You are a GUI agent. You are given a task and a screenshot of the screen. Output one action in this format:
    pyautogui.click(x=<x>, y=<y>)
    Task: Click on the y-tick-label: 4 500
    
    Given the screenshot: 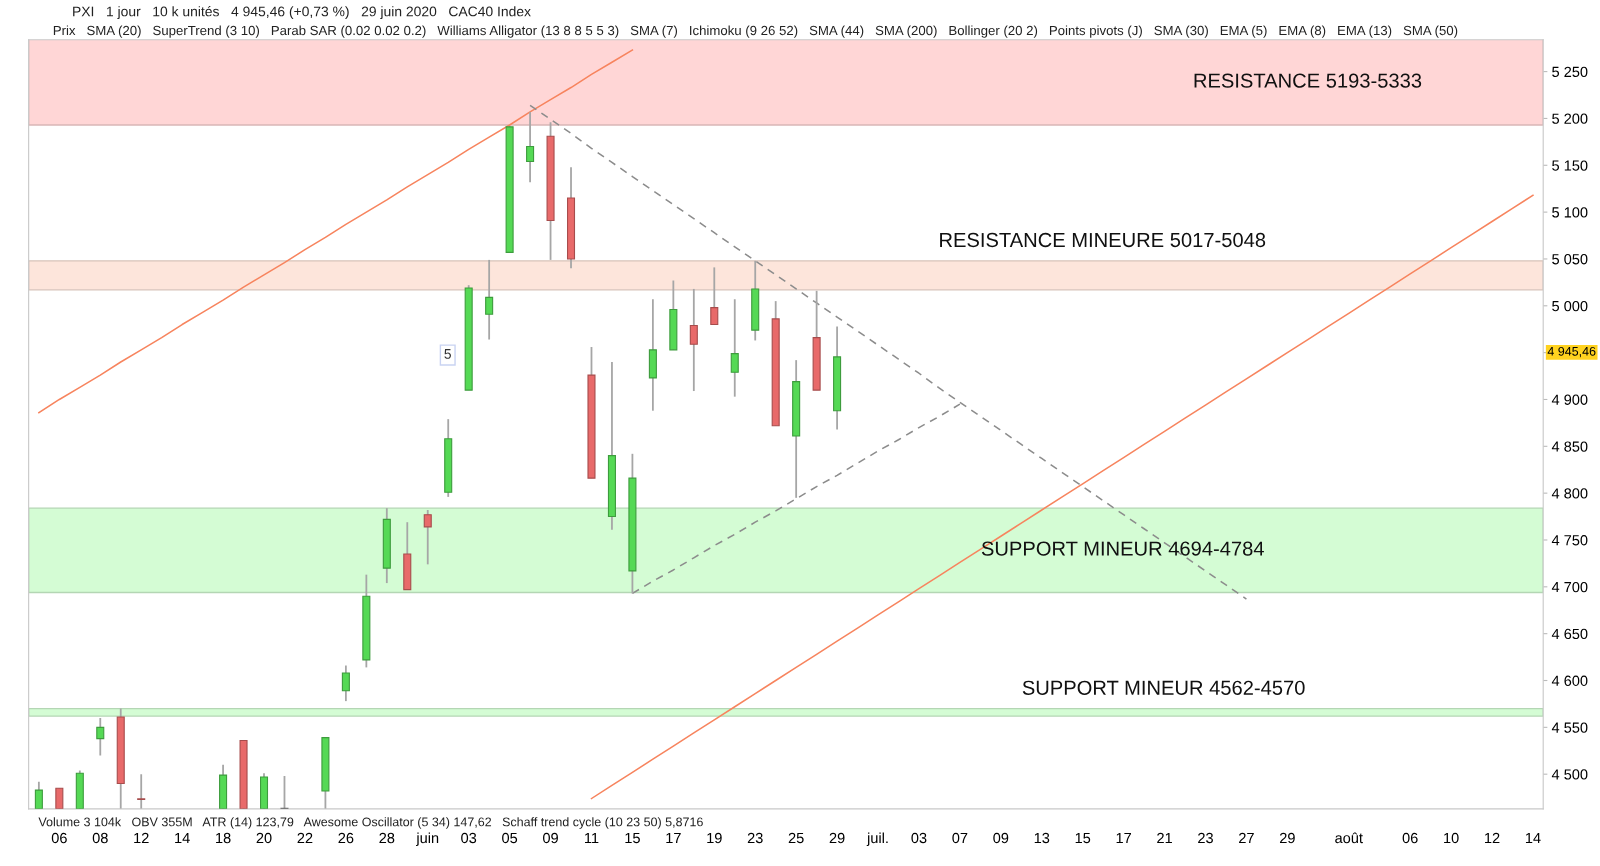 What is the action you would take?
    pyautogui.click(x=1569, y=774)
    